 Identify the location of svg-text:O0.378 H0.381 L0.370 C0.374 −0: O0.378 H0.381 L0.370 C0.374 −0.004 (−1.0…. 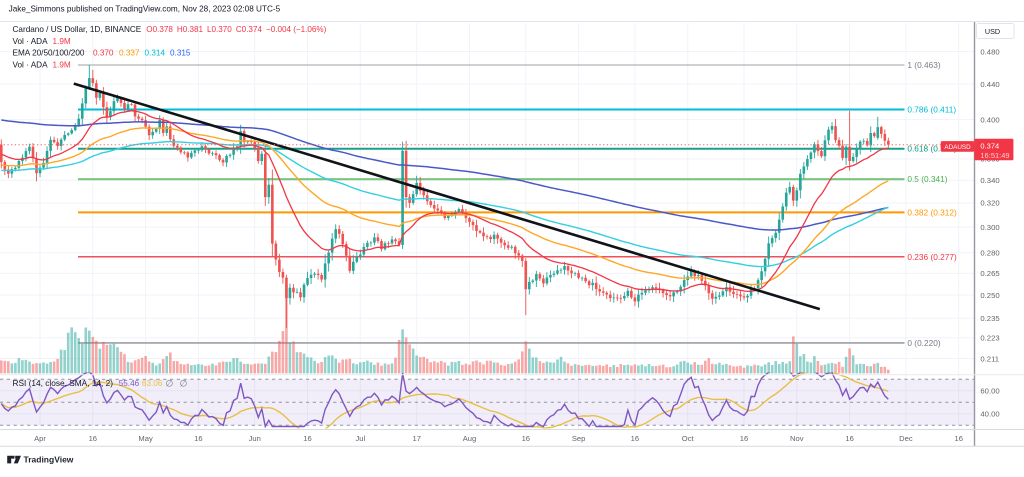
(236, 29).